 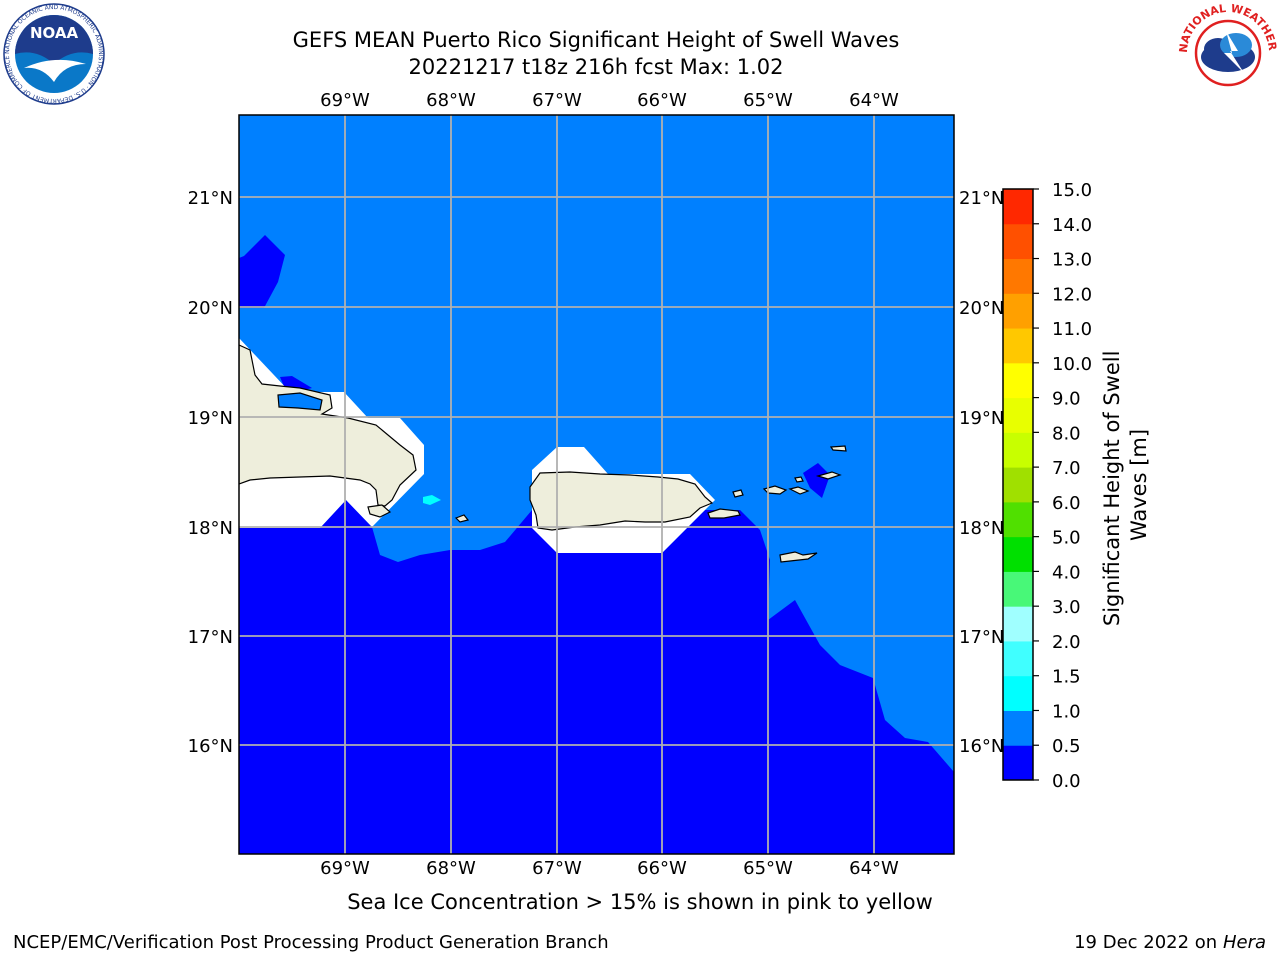 What do you see at coordinates (981, 746) in the screenshot?
I see `lat-label-right: 16°N` at bounding box center [981, 746].